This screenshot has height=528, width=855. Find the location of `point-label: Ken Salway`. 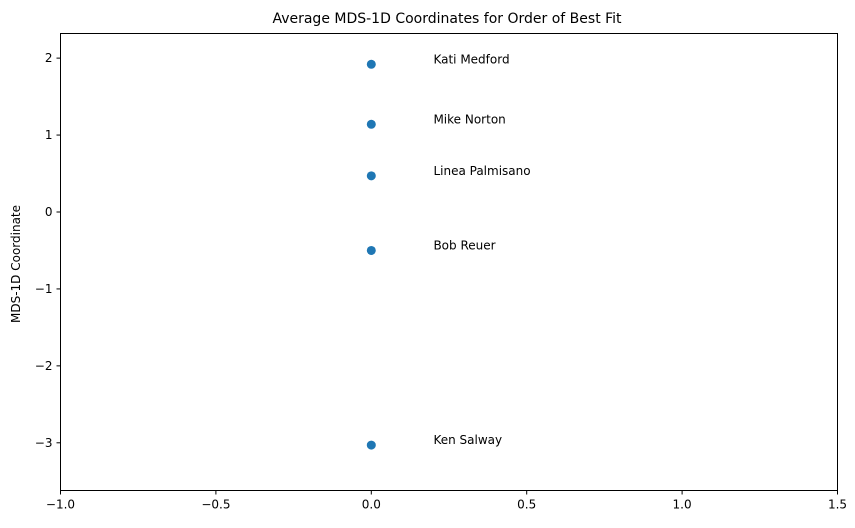

point-label: Ken Salway is located at coordinates (467, 440).